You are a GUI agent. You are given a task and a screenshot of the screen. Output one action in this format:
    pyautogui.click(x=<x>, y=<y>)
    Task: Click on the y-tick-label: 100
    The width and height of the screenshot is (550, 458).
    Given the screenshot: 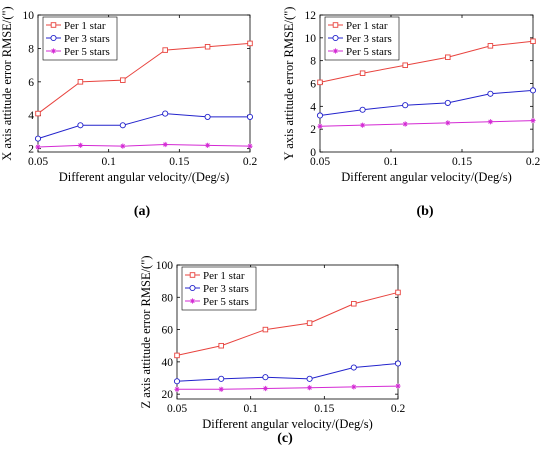 What is the action you would take?
    pyautogui.click(x=165, y=266)
    